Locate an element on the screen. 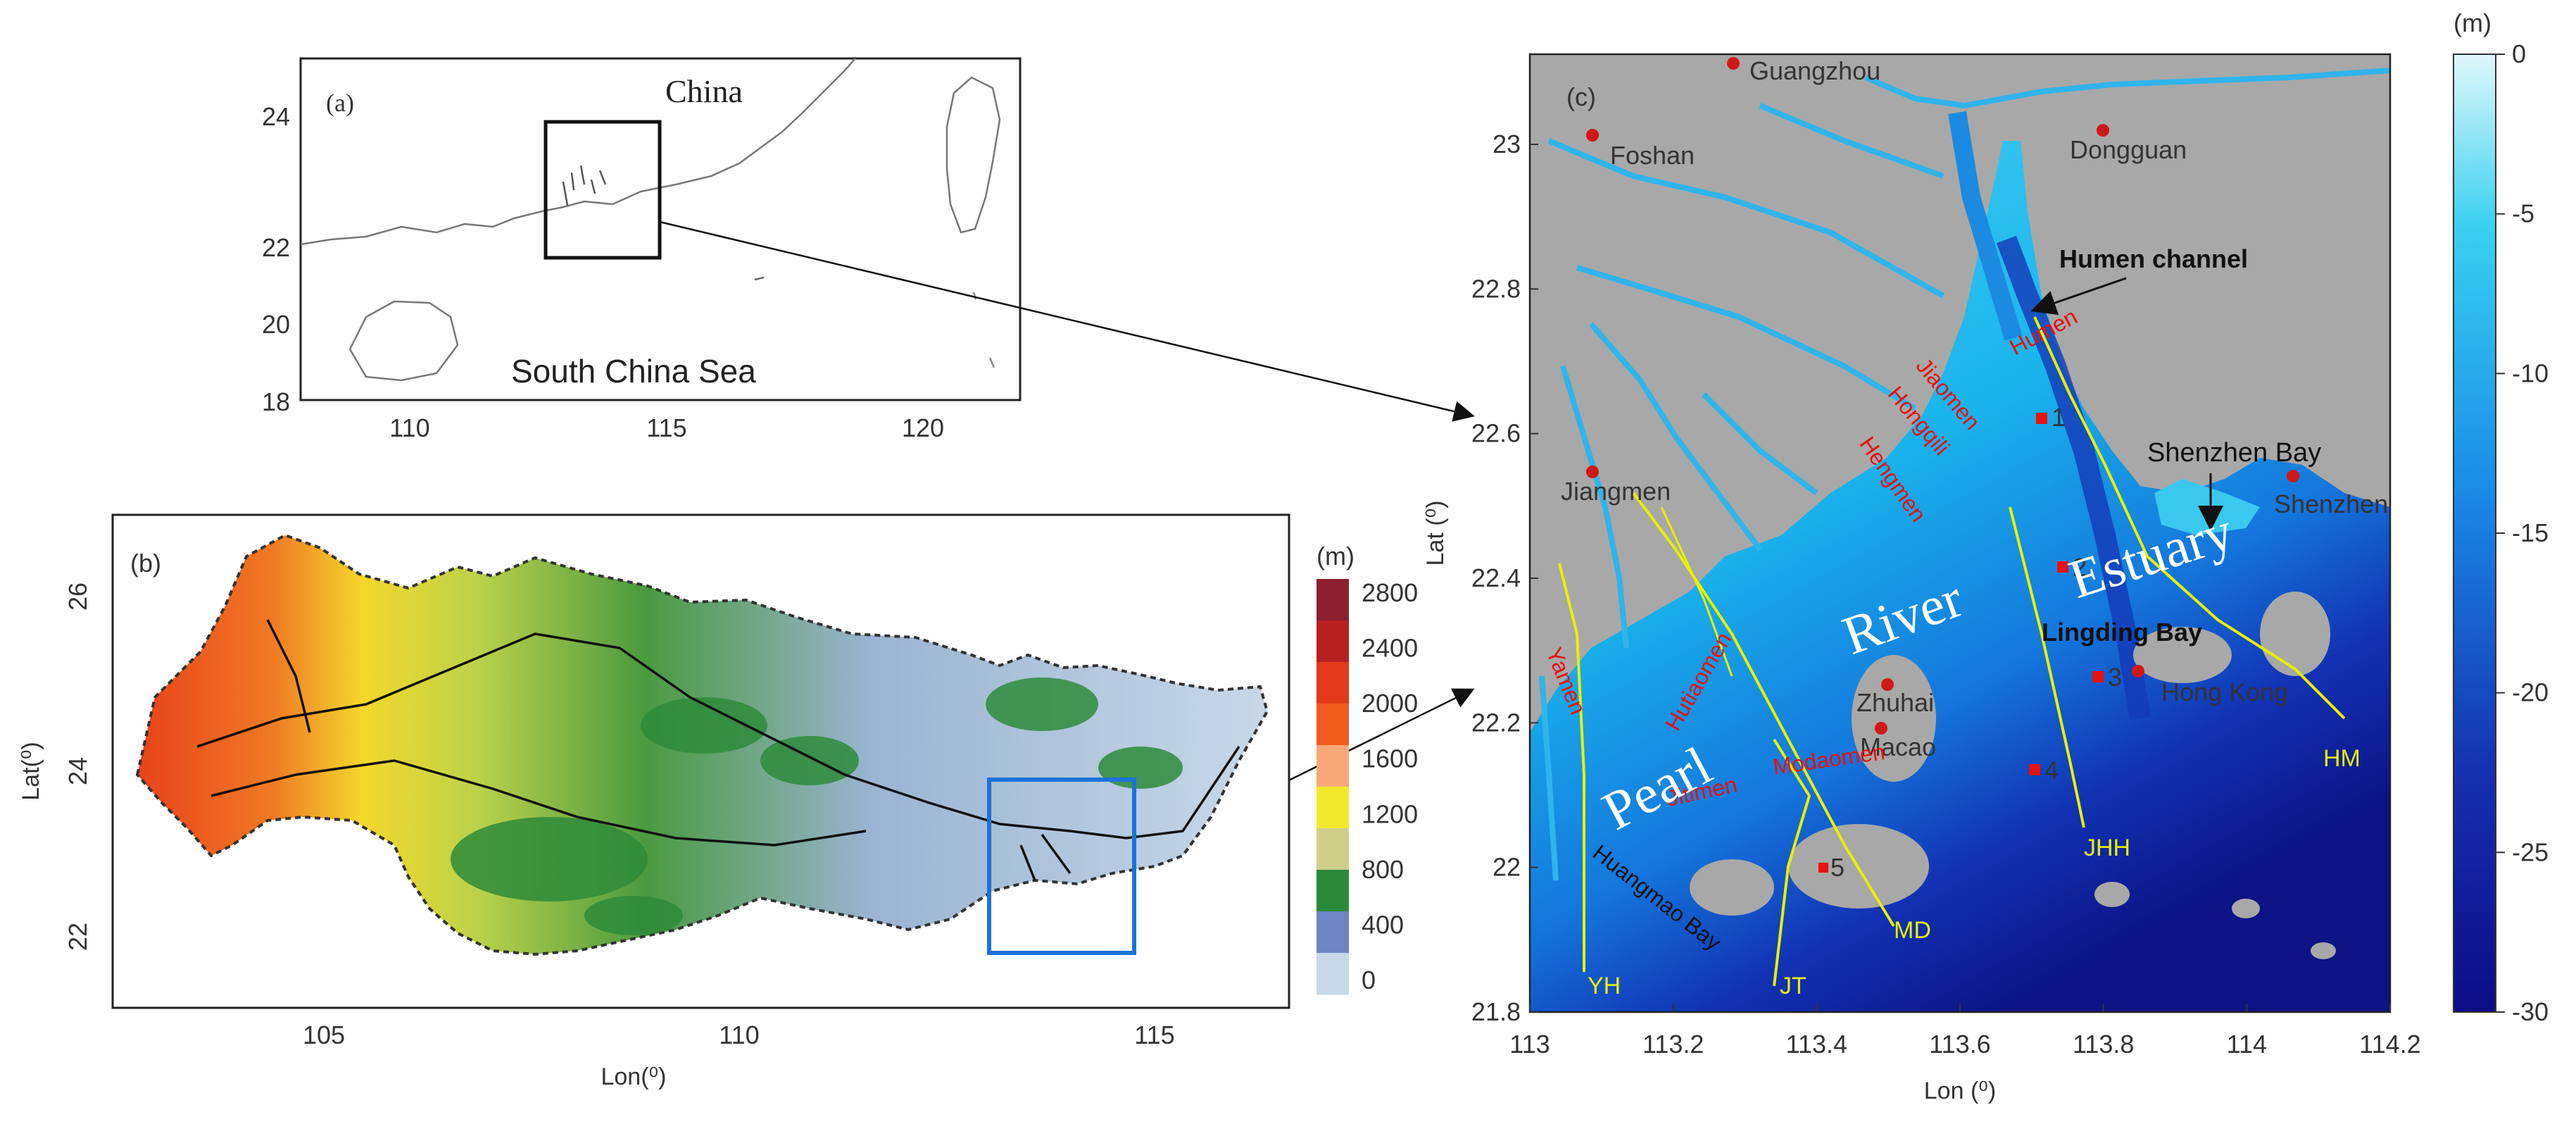 This screenshot has width=2576, height=1136. panel-c-xtick: 113 is located at coordinates (1529, 1044).